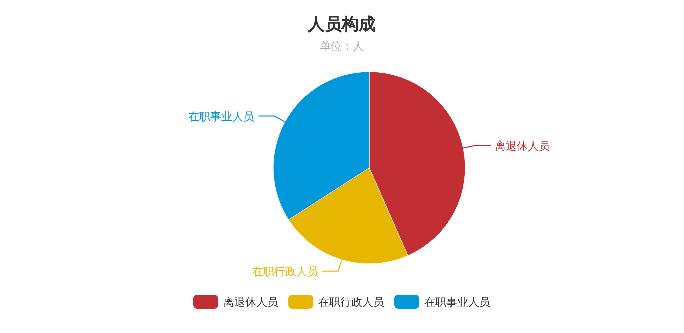 The height and width of the screenshot is (333, 684). What do you see at coordinates (522, 146) in the screenshot?
I see `slice-label: 离退休人员` at bounding box center [522, 146].